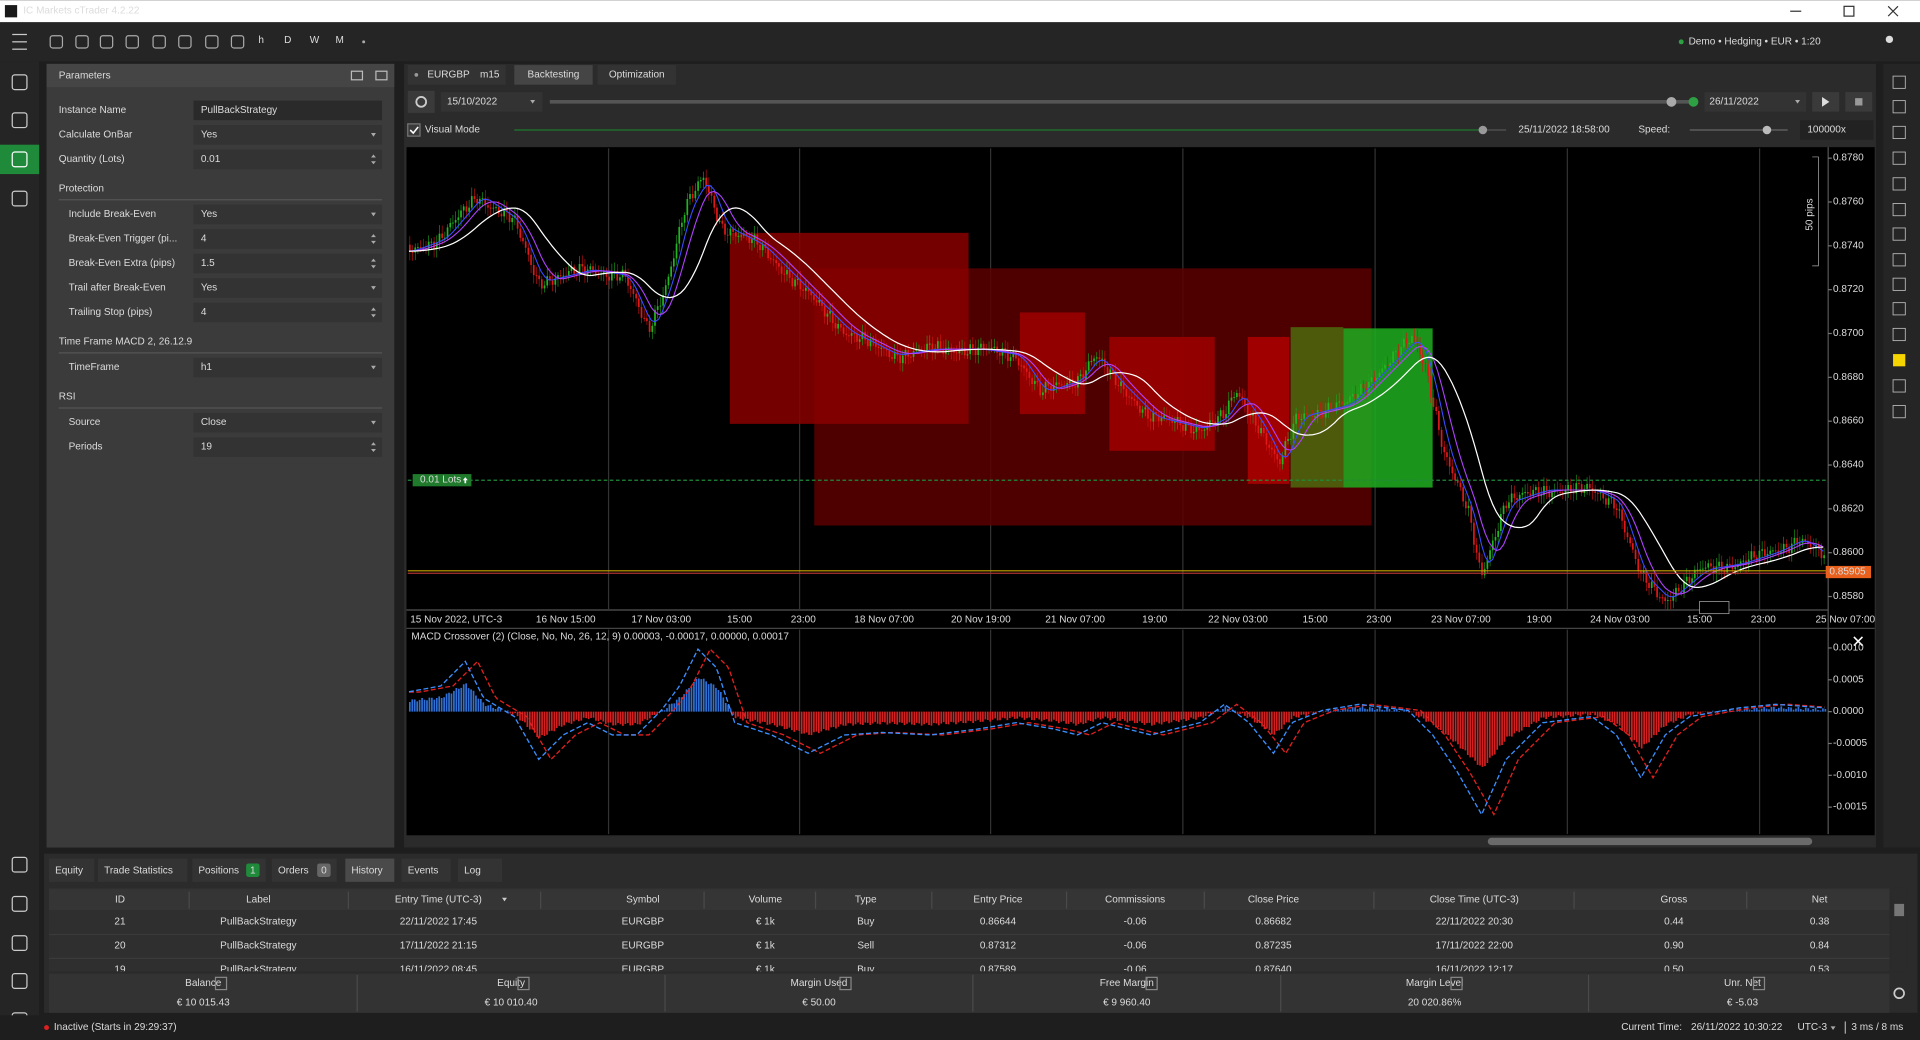  What do you see at coordinates (414, 130) in the screenshot?
I see `visual-mode-checkbox` at bounding box center [414, 130].